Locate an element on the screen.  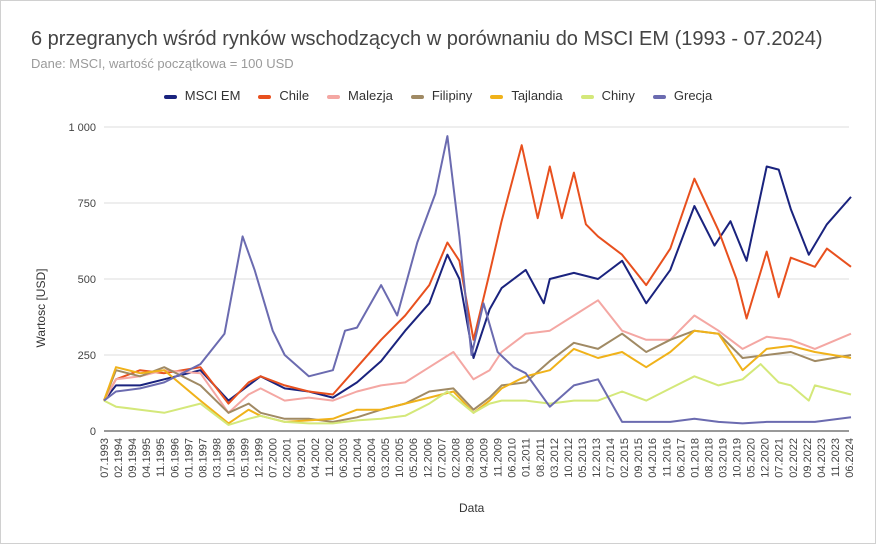
x-tick-label: 06.1996 is located at coordinates (175, 458).